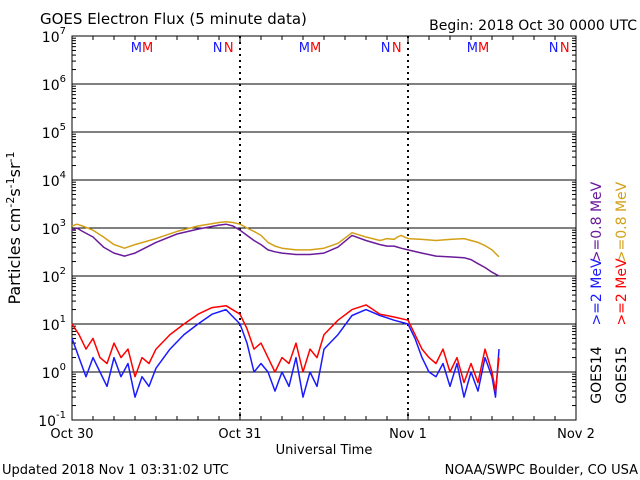 The width and height of the screenshot is (640, 480). What do you see at coordinates (54, 36) in the screenshot?
I see `y-tick-label-1e7: 10⁷` at bounding box center [54, 36].